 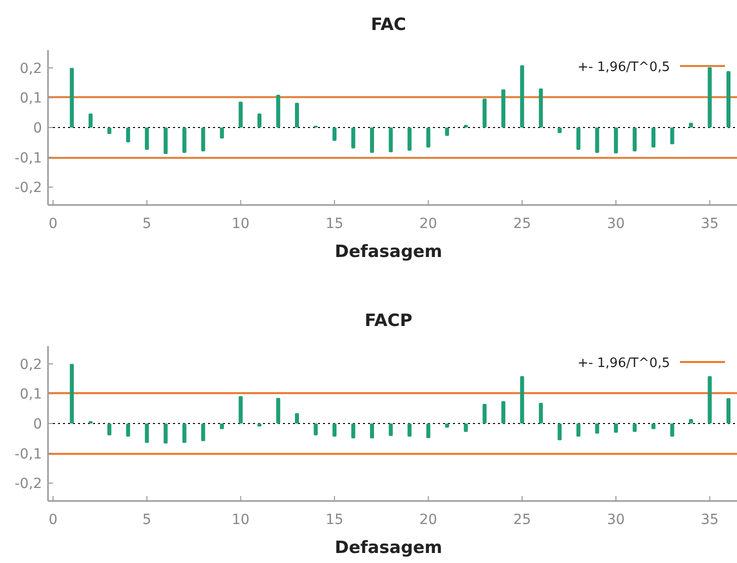 I want to click on x-tick-label: 15, so click(x=335, y=224).